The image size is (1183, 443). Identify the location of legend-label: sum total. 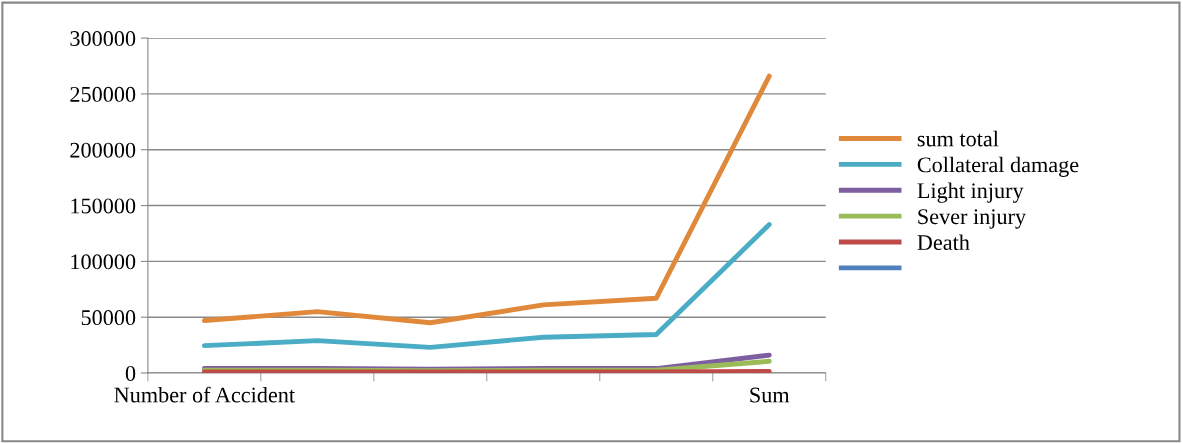
(958, 138).